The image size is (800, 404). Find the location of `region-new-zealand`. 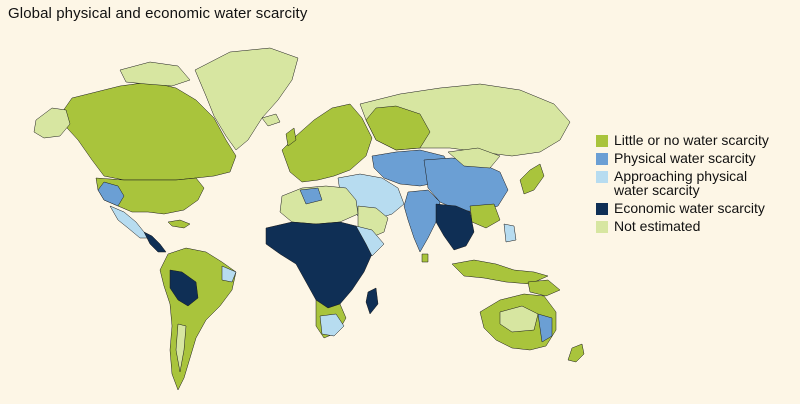

region-new-zealand is located at coordinates (576, 353).